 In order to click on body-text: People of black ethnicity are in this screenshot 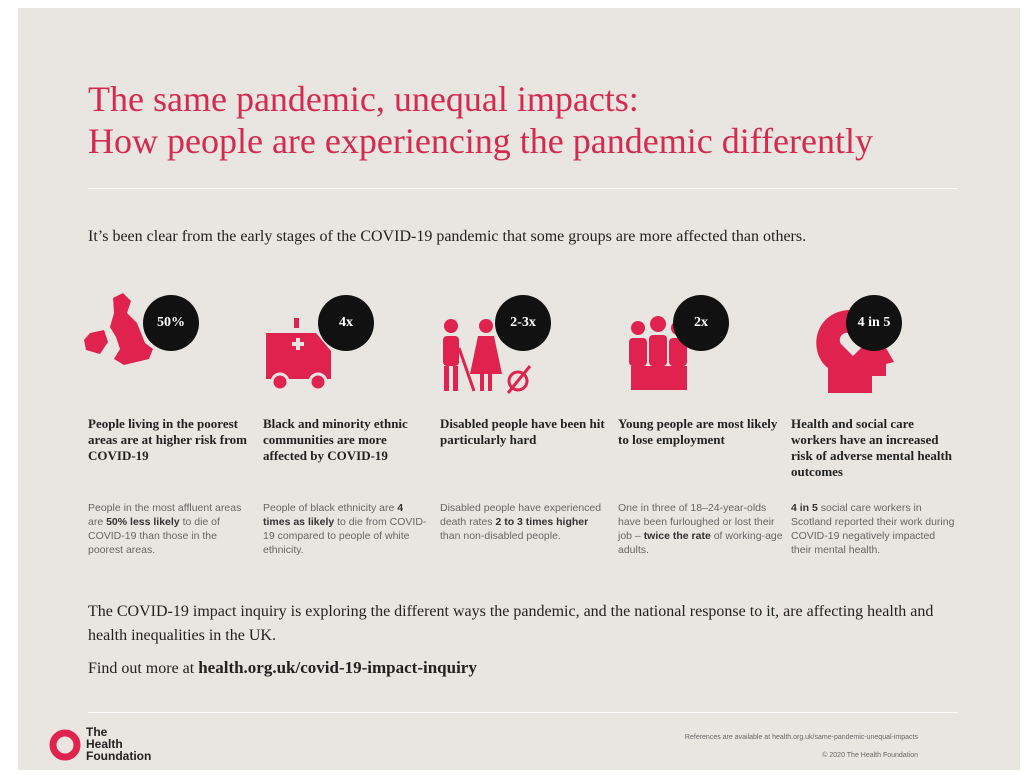, I will do `click(330, 508)`.